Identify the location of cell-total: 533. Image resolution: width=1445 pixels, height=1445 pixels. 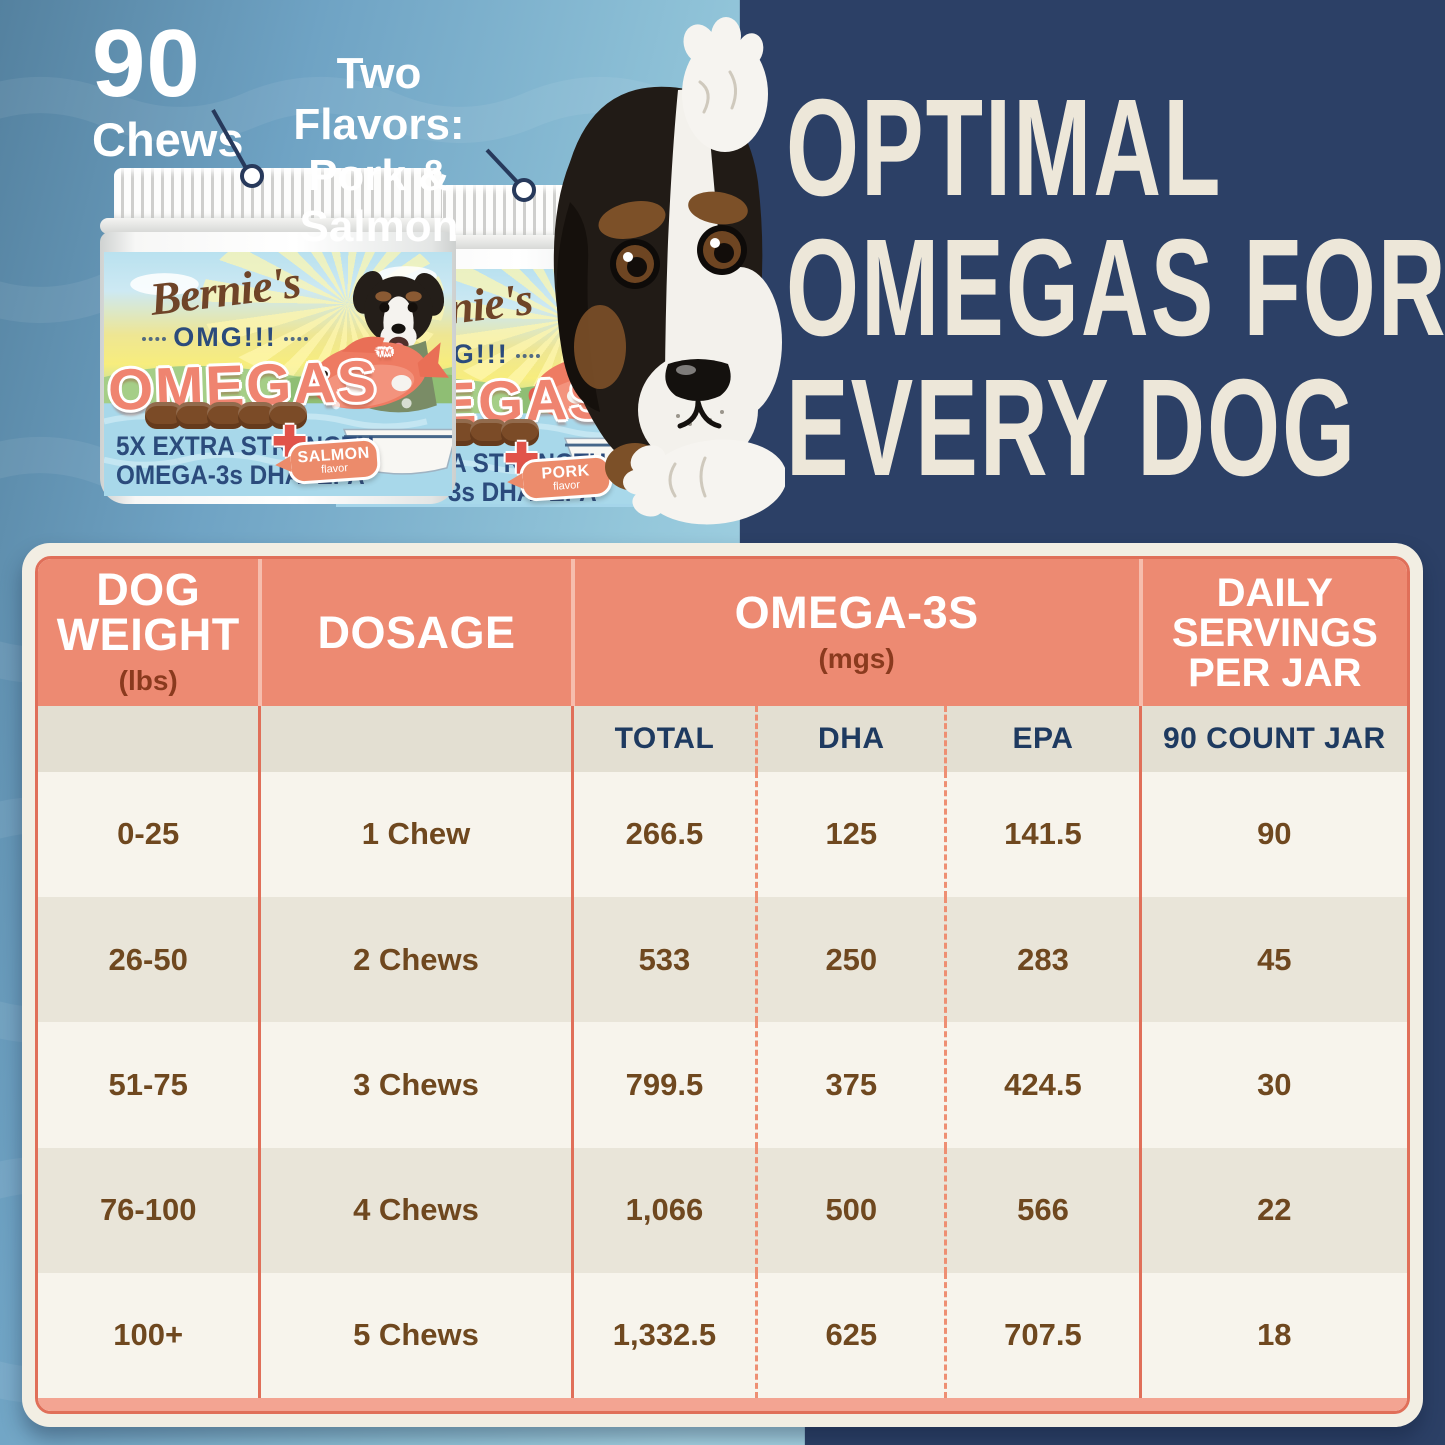
(663, 960).